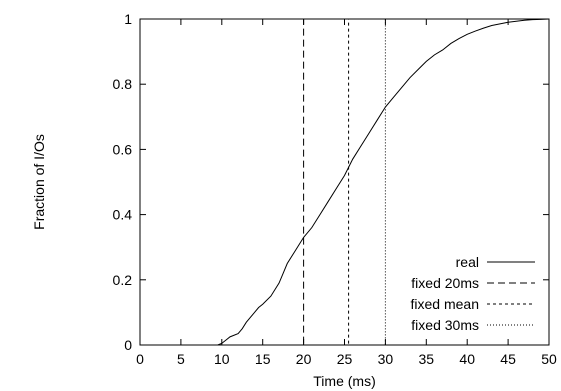 Image resolution: width=561 pixels, height=391 pixels. Describe the element at coordinates (345, 359) in the screenshot. I see `x-tick-label: 25` at that location.